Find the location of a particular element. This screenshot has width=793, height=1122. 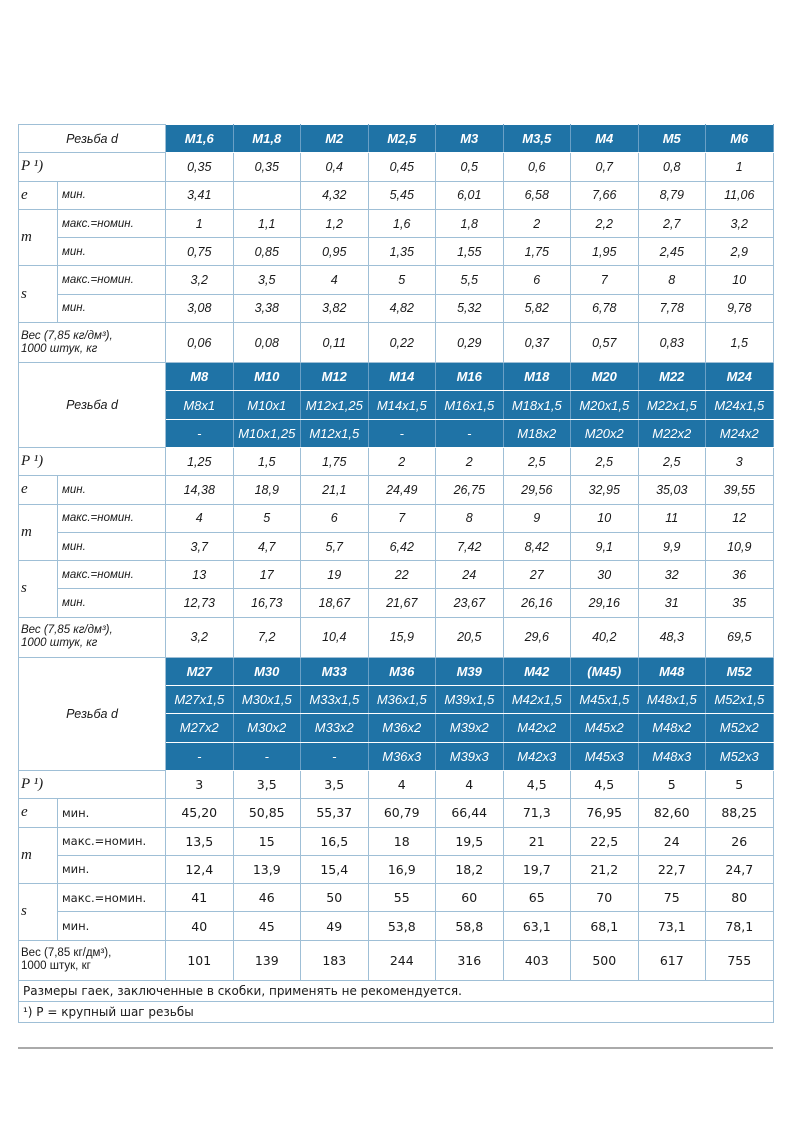

footer-rule is located at coordinates (395, 1048).